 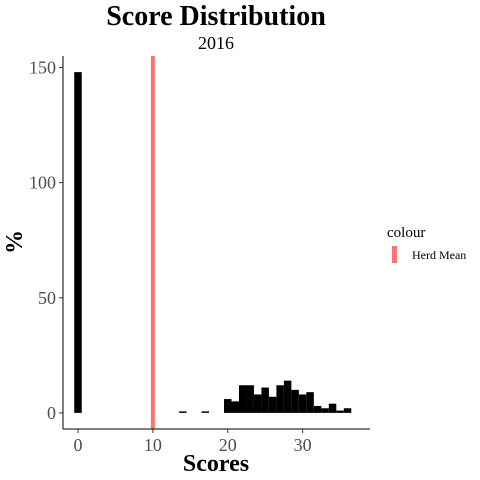 What do you see at coordinates (406, 233) in the screenshot?
I see `legend-title: colour` at bounding box center [406, 233].